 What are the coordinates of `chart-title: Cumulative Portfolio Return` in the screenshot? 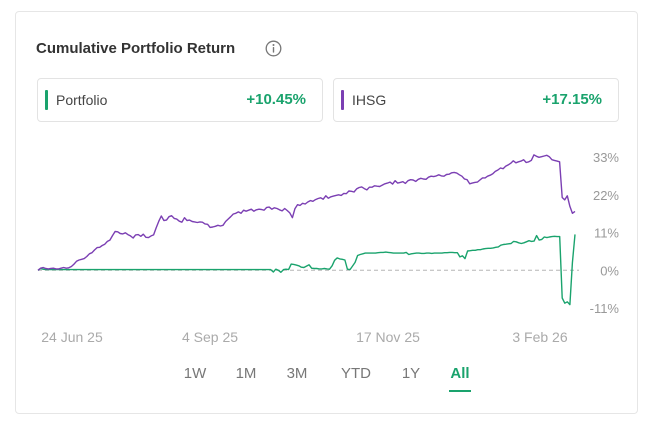 It's located at (136, 48).